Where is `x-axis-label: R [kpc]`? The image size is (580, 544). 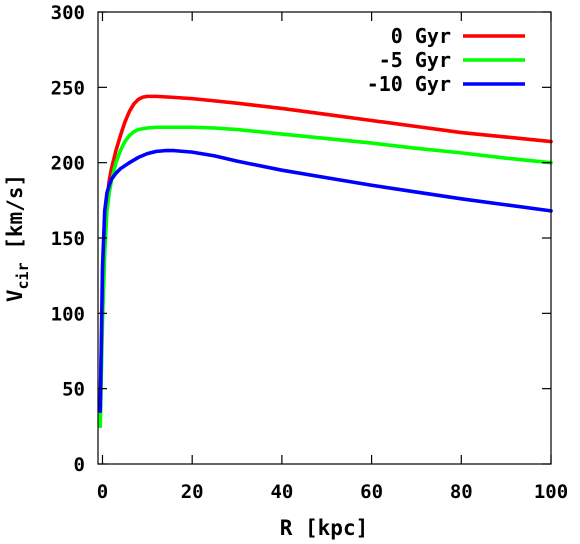
x-axis-label: R [kpc] is located at coordinates (324, 528).